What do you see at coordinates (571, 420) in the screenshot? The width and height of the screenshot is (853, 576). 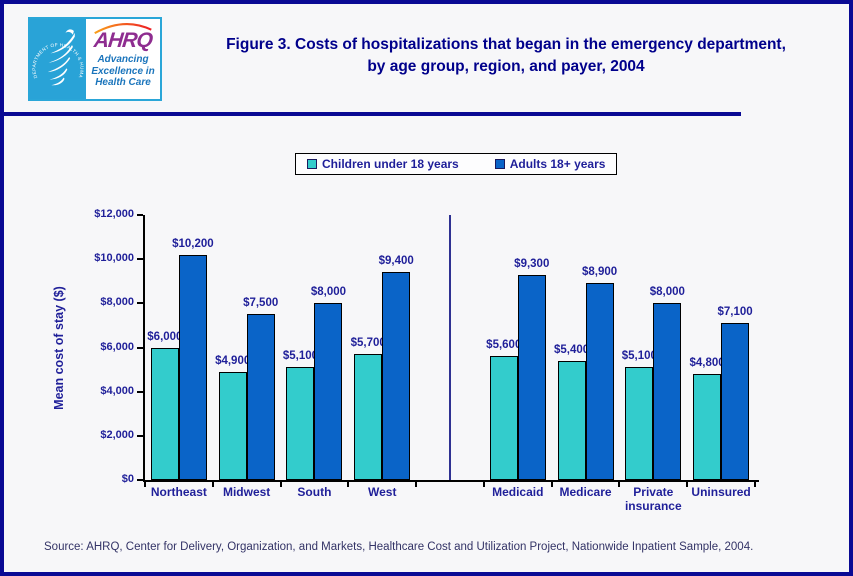 I see `bar-children-medicare` at bounding box center [571, 420].